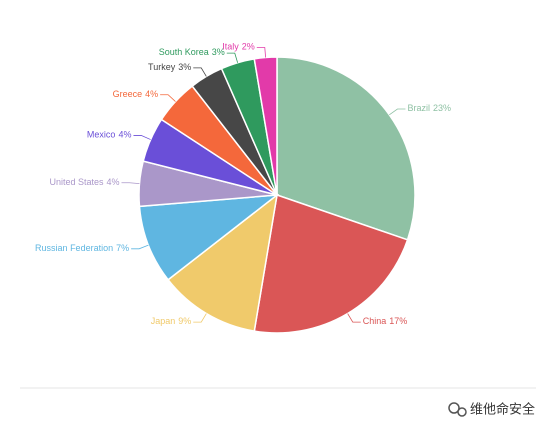  Describe the element at coordinates (163, 322) in the screenshot. I see `slice-label-name: Japan` at that location.